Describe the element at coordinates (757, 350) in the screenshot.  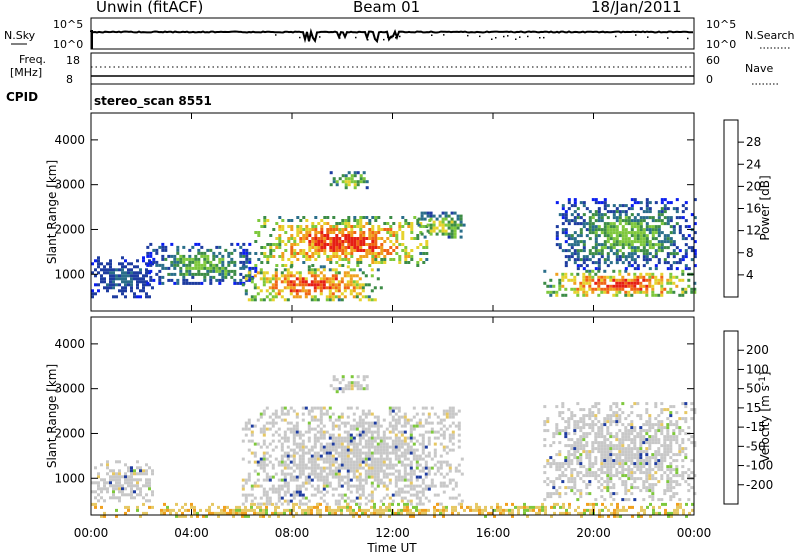
I see `colorbar-tick-label: 200` at that location.